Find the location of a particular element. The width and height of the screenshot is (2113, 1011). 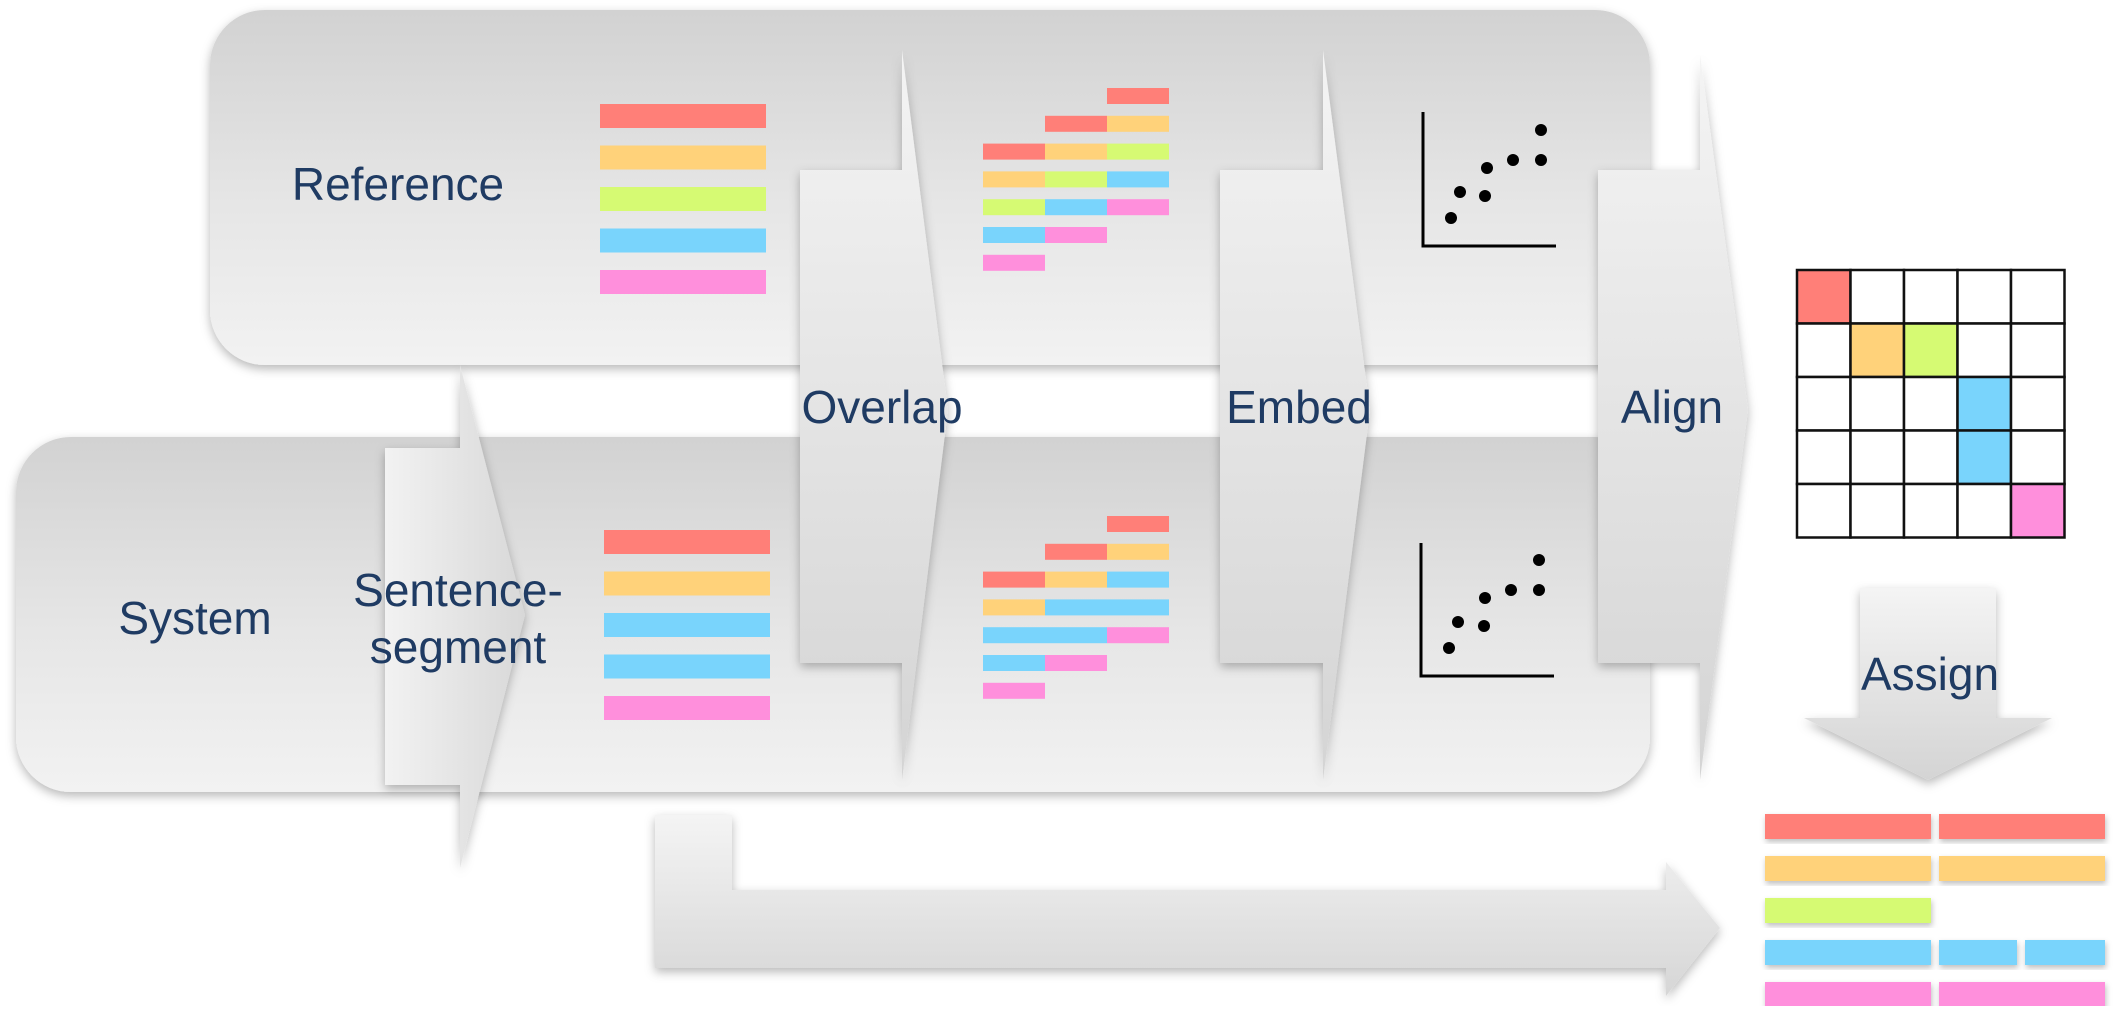

reference-sentences is located at coordinates (683, 199).